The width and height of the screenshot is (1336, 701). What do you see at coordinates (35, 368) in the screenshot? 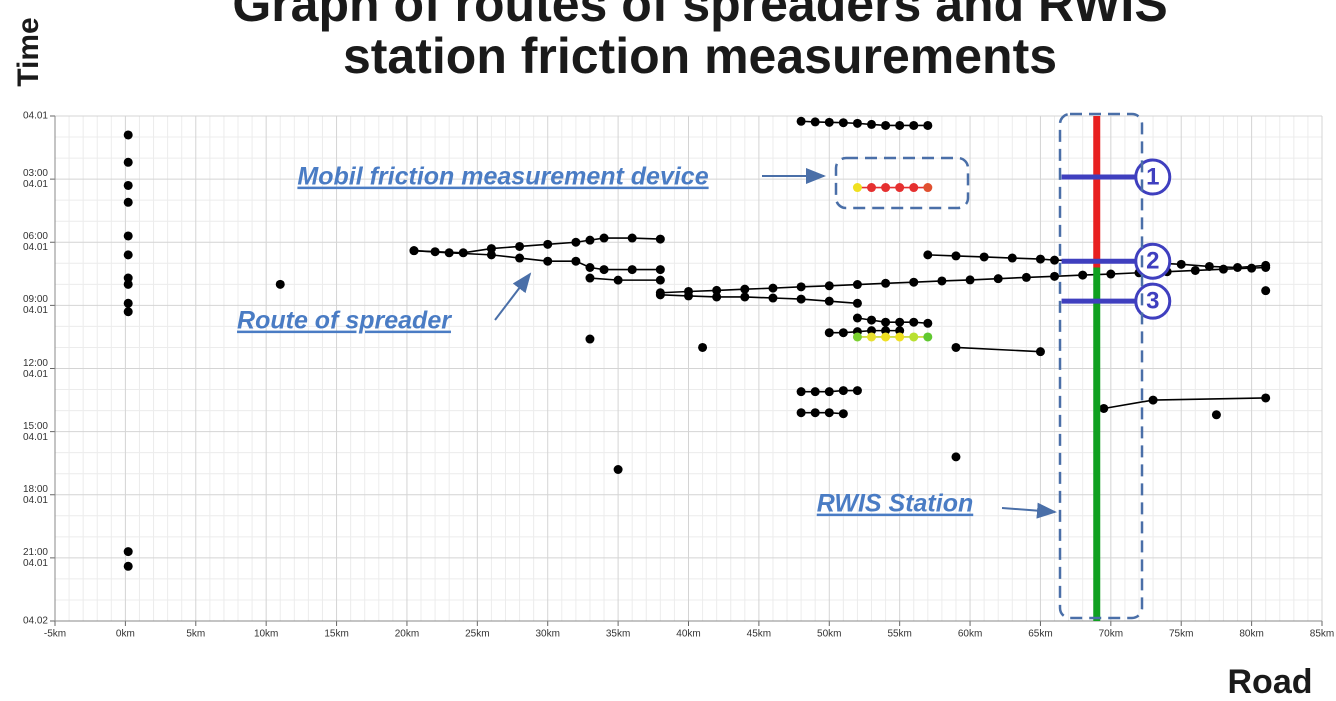
I see `y-tick-label: 12:00 04.01` at bounding box center [35, 368].